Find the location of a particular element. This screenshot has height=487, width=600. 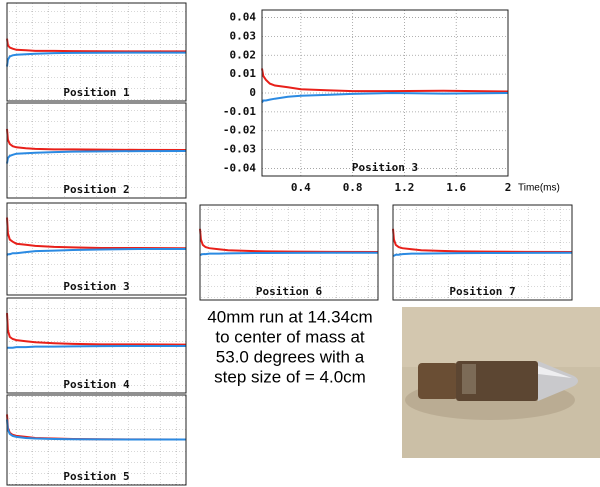

panel: Position 3 is located at coordinates (96, 249).